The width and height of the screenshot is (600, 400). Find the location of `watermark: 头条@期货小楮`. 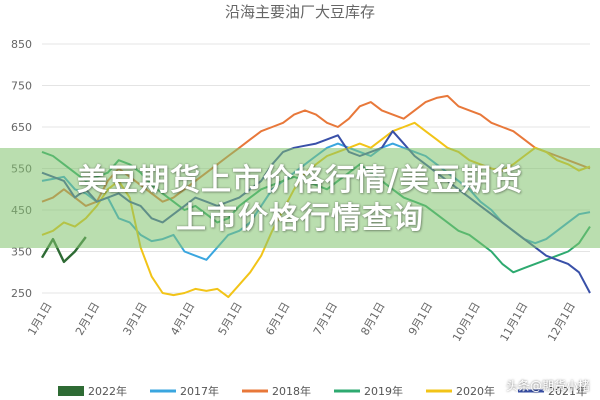

watermark: 头条@期货小楮 is located at coordinates (547, 386).